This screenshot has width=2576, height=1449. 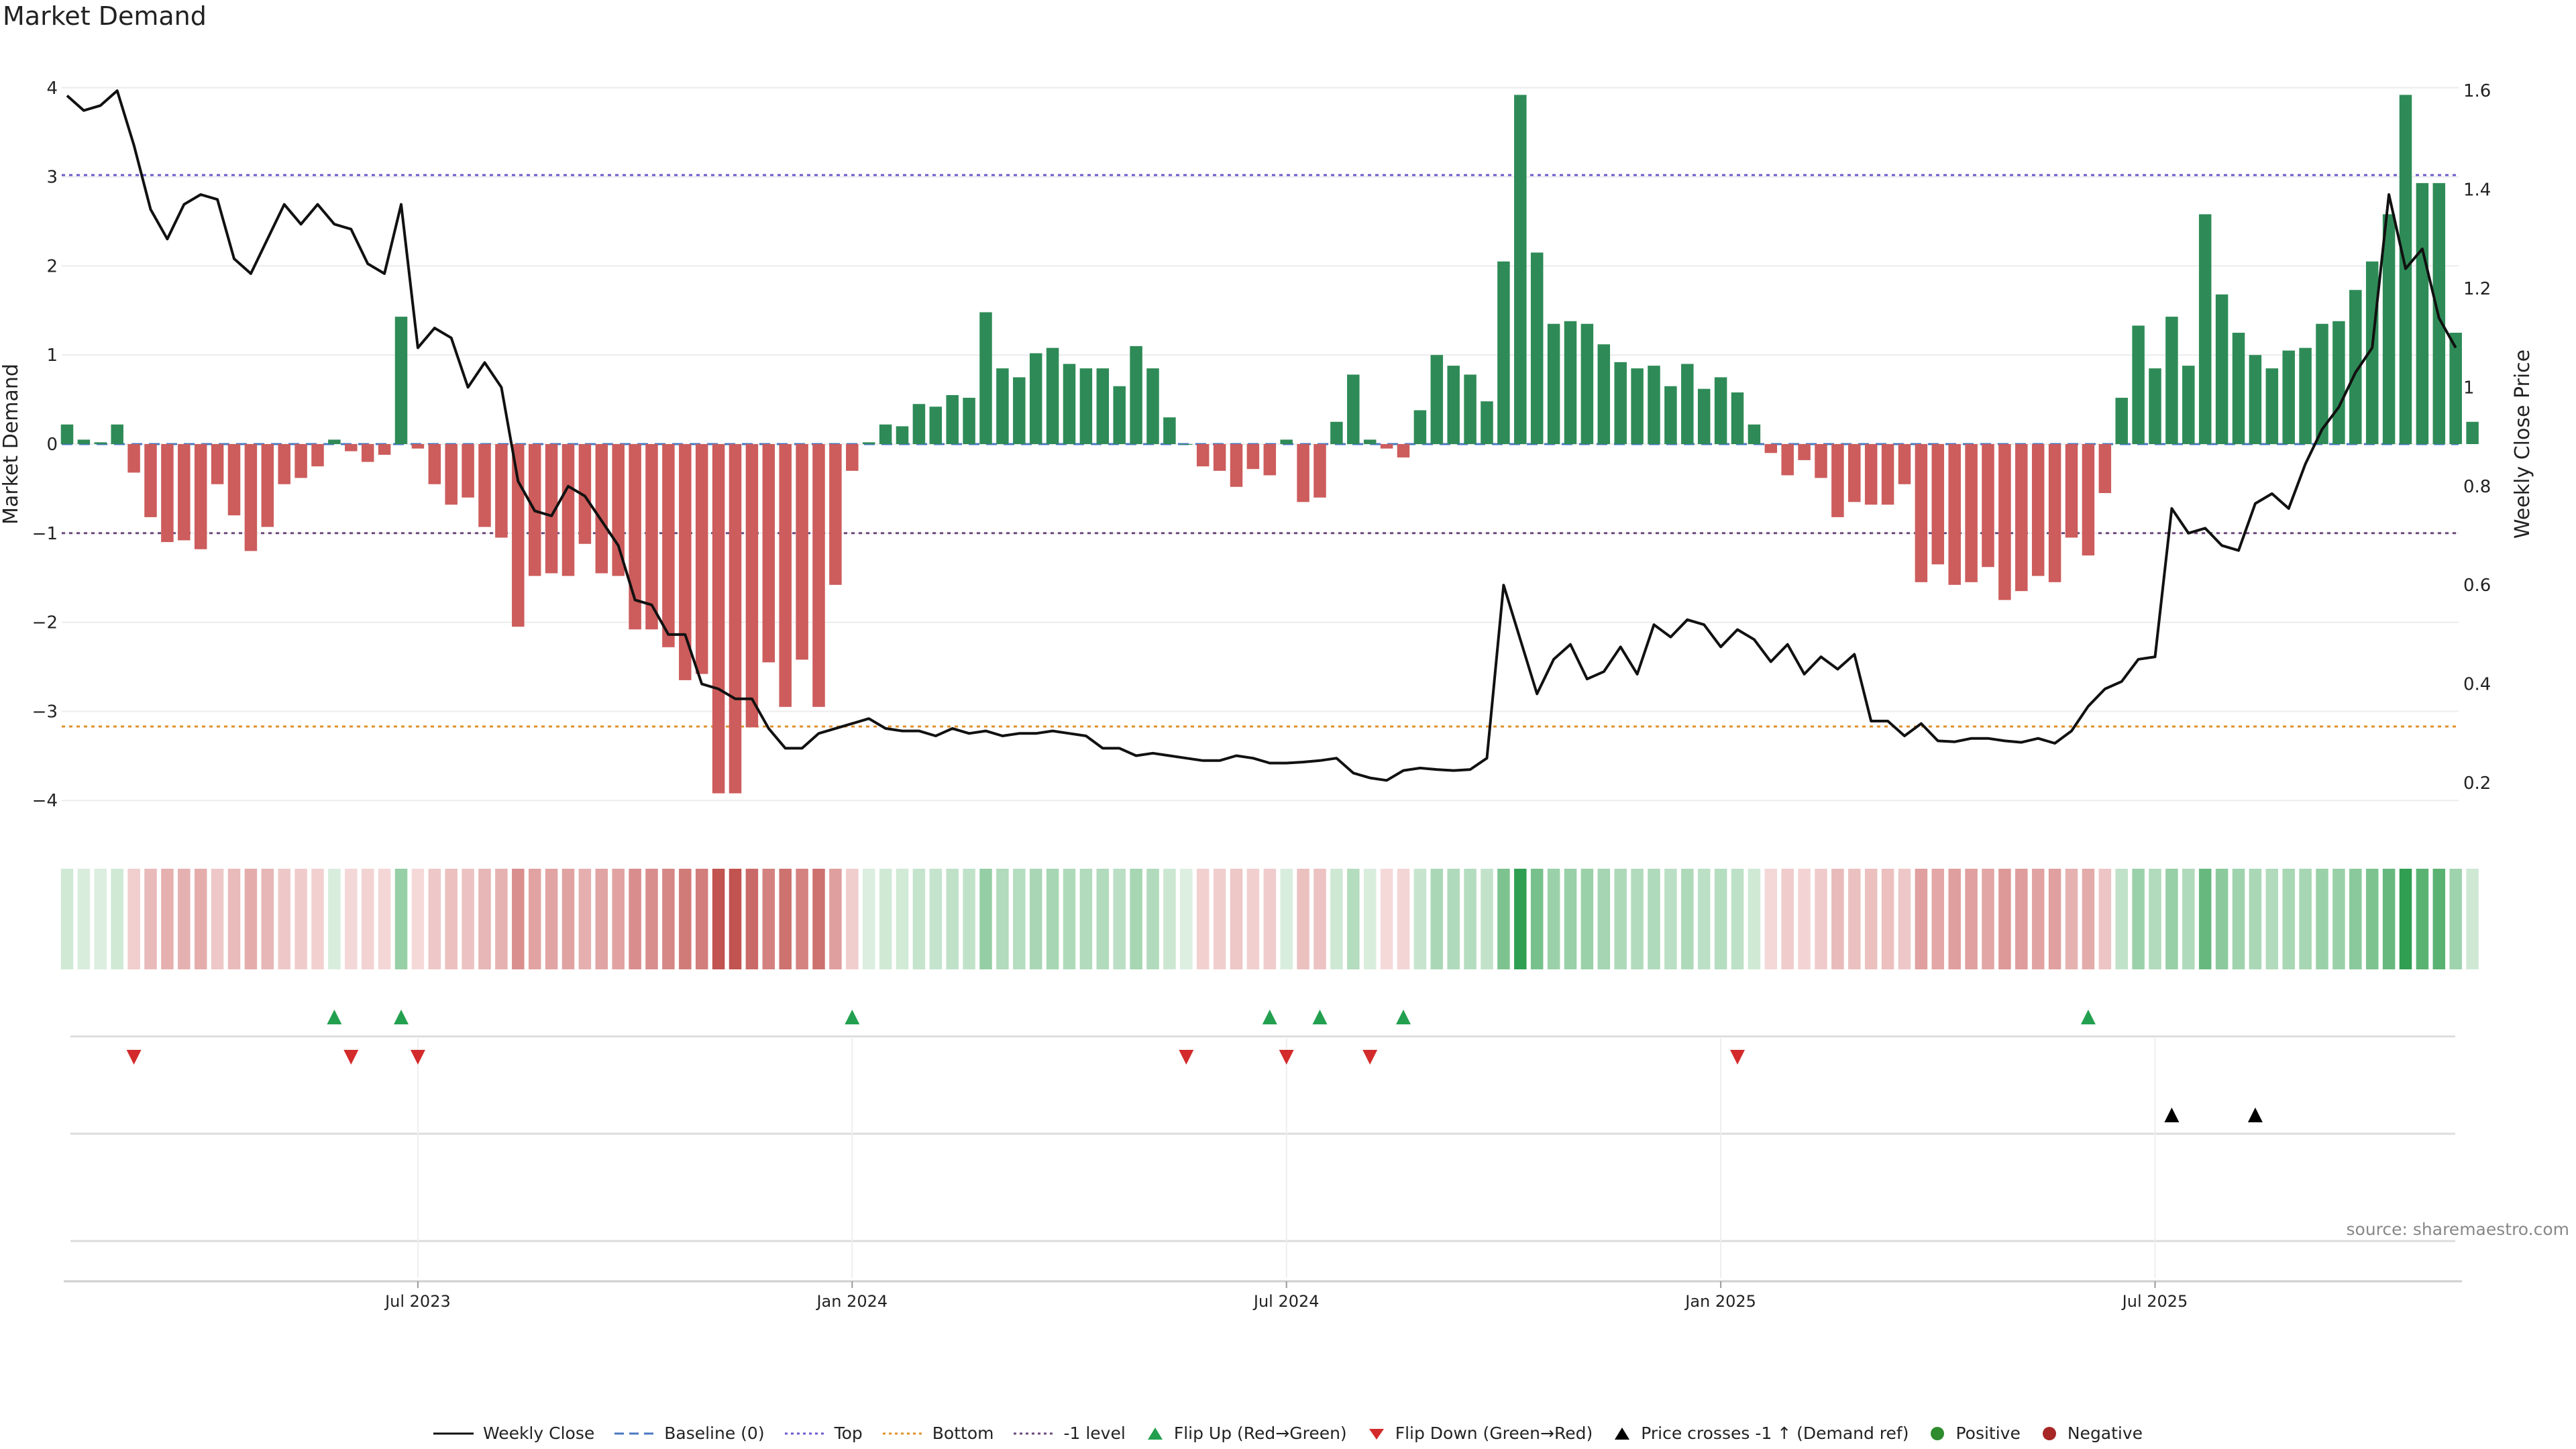 I want to click on legend-item: -1 level, so click(x=1070, y=1433).